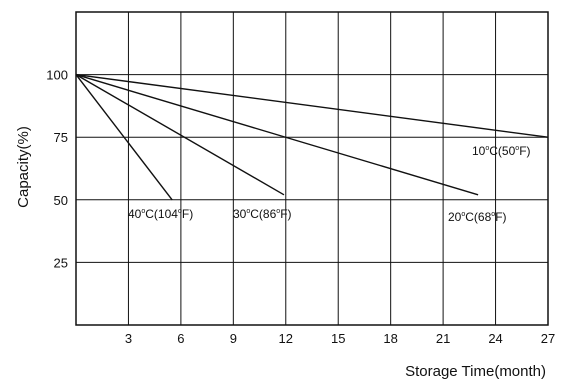  I want to click on y-axis-label: Capacity(%), so click(23, 167).